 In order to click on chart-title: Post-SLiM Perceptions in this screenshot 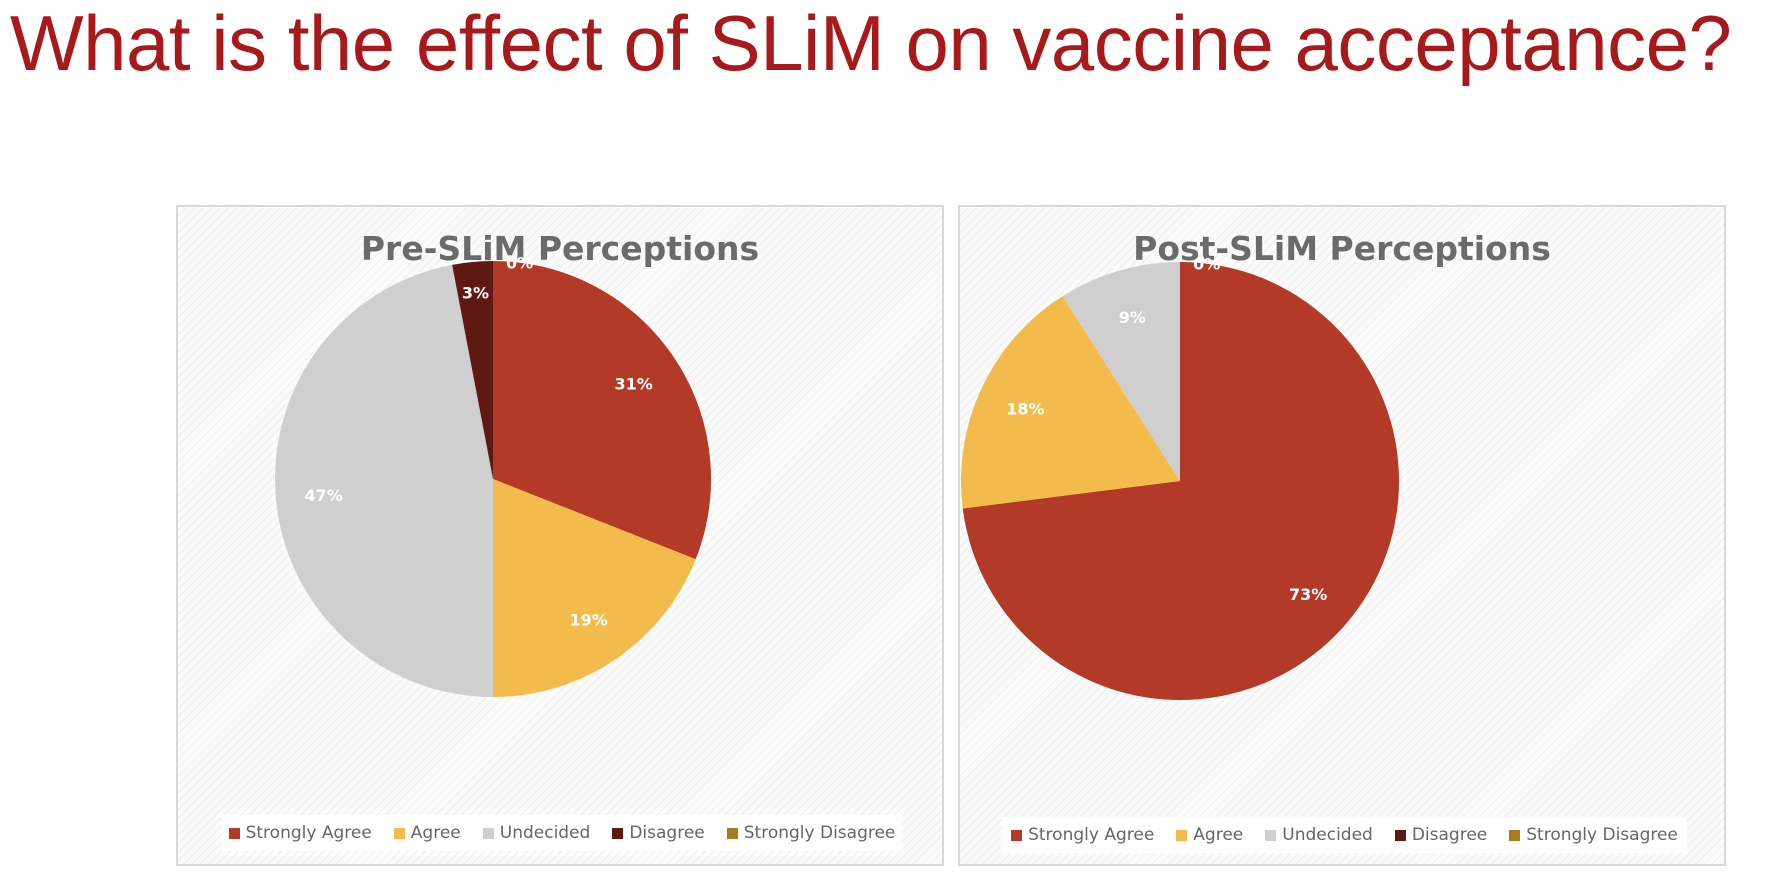, I will do `click(1342, 248)`.